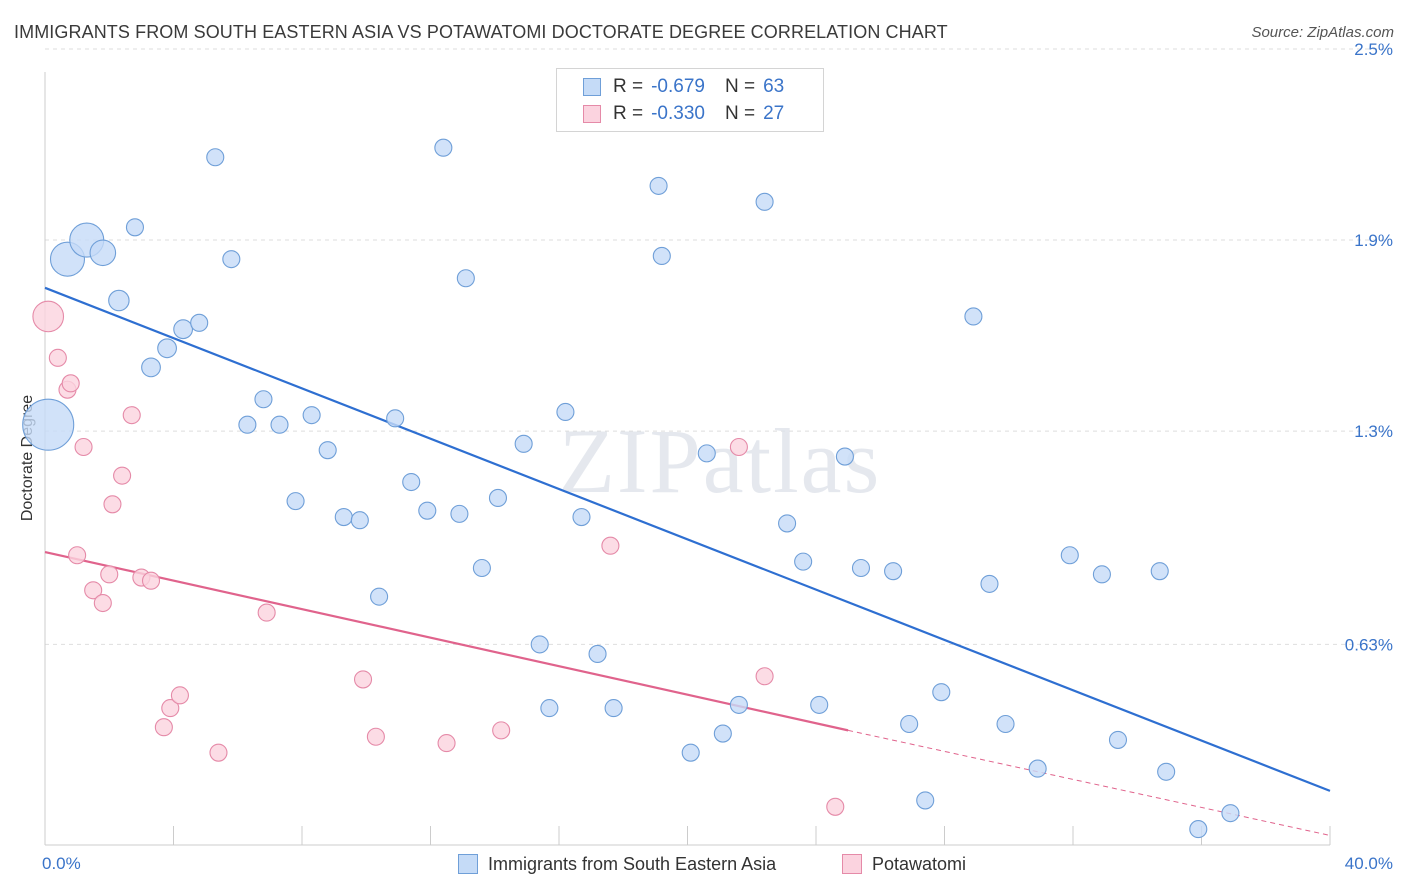  I want to click on x-tick-labels: 0.0% 40.0%, so click(717, 863).